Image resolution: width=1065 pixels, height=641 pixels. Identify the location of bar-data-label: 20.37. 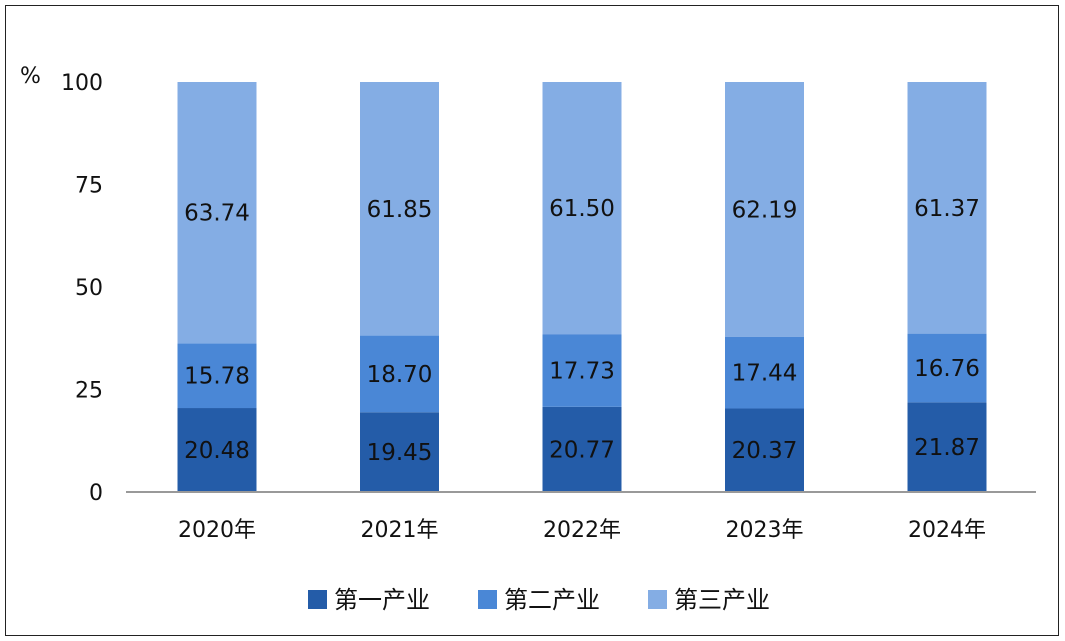
(765, 451).